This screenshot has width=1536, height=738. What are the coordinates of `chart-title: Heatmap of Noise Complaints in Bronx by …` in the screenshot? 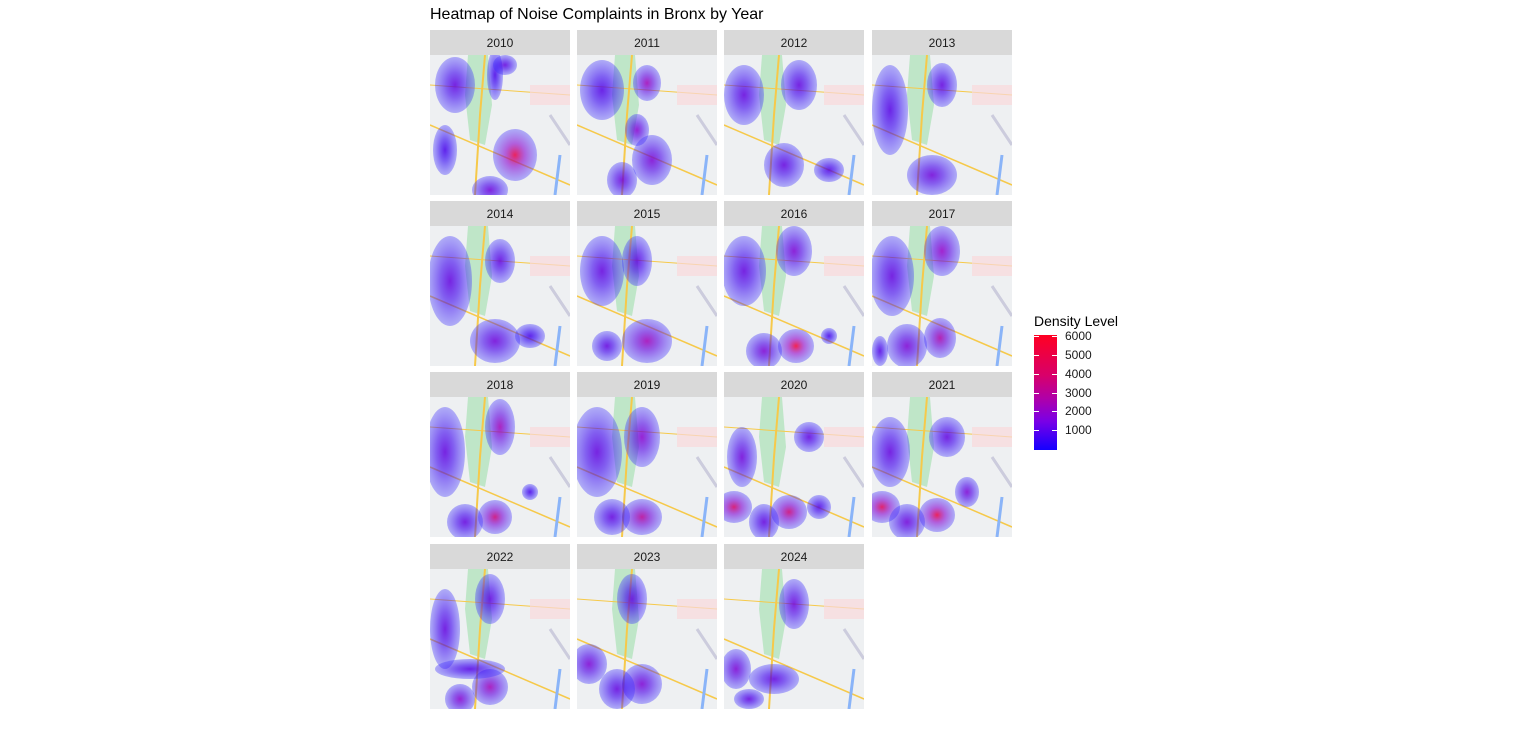 It's located at (597, 14).